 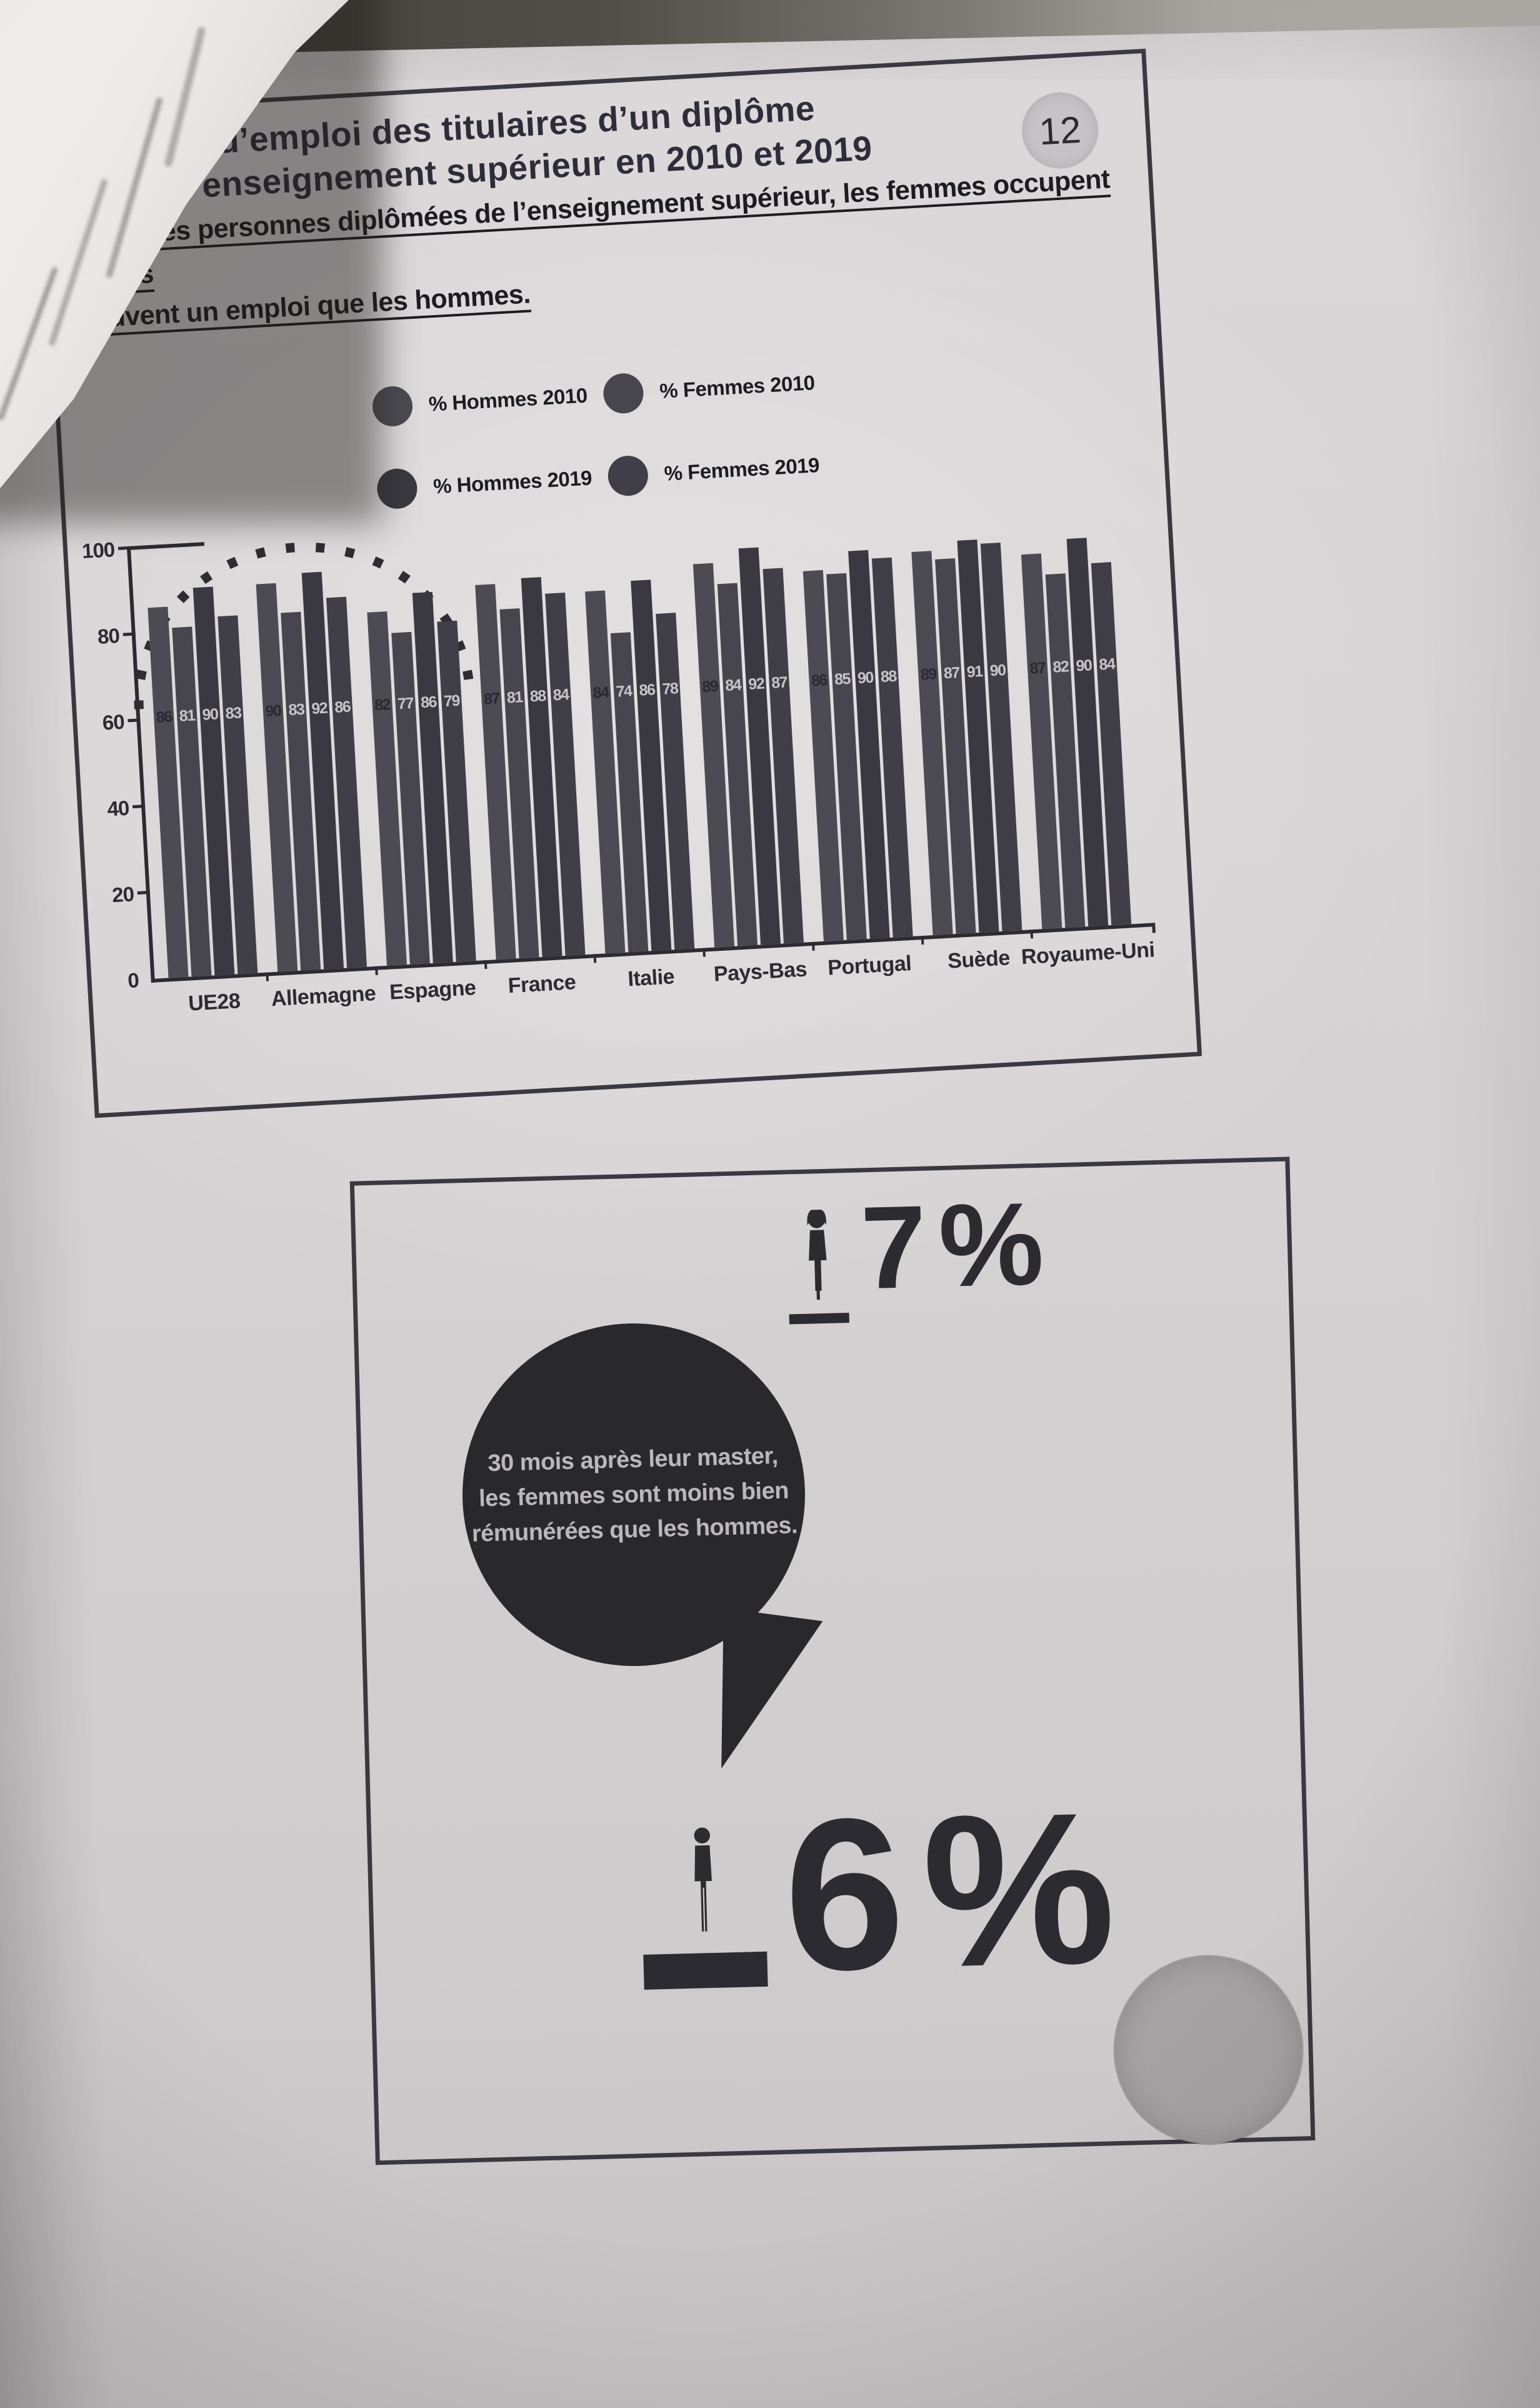 What do you see at coordinates (113, 722) in the screenshot?
I see `y-axis-tick-label: 60` at bounding box center [113, 722].